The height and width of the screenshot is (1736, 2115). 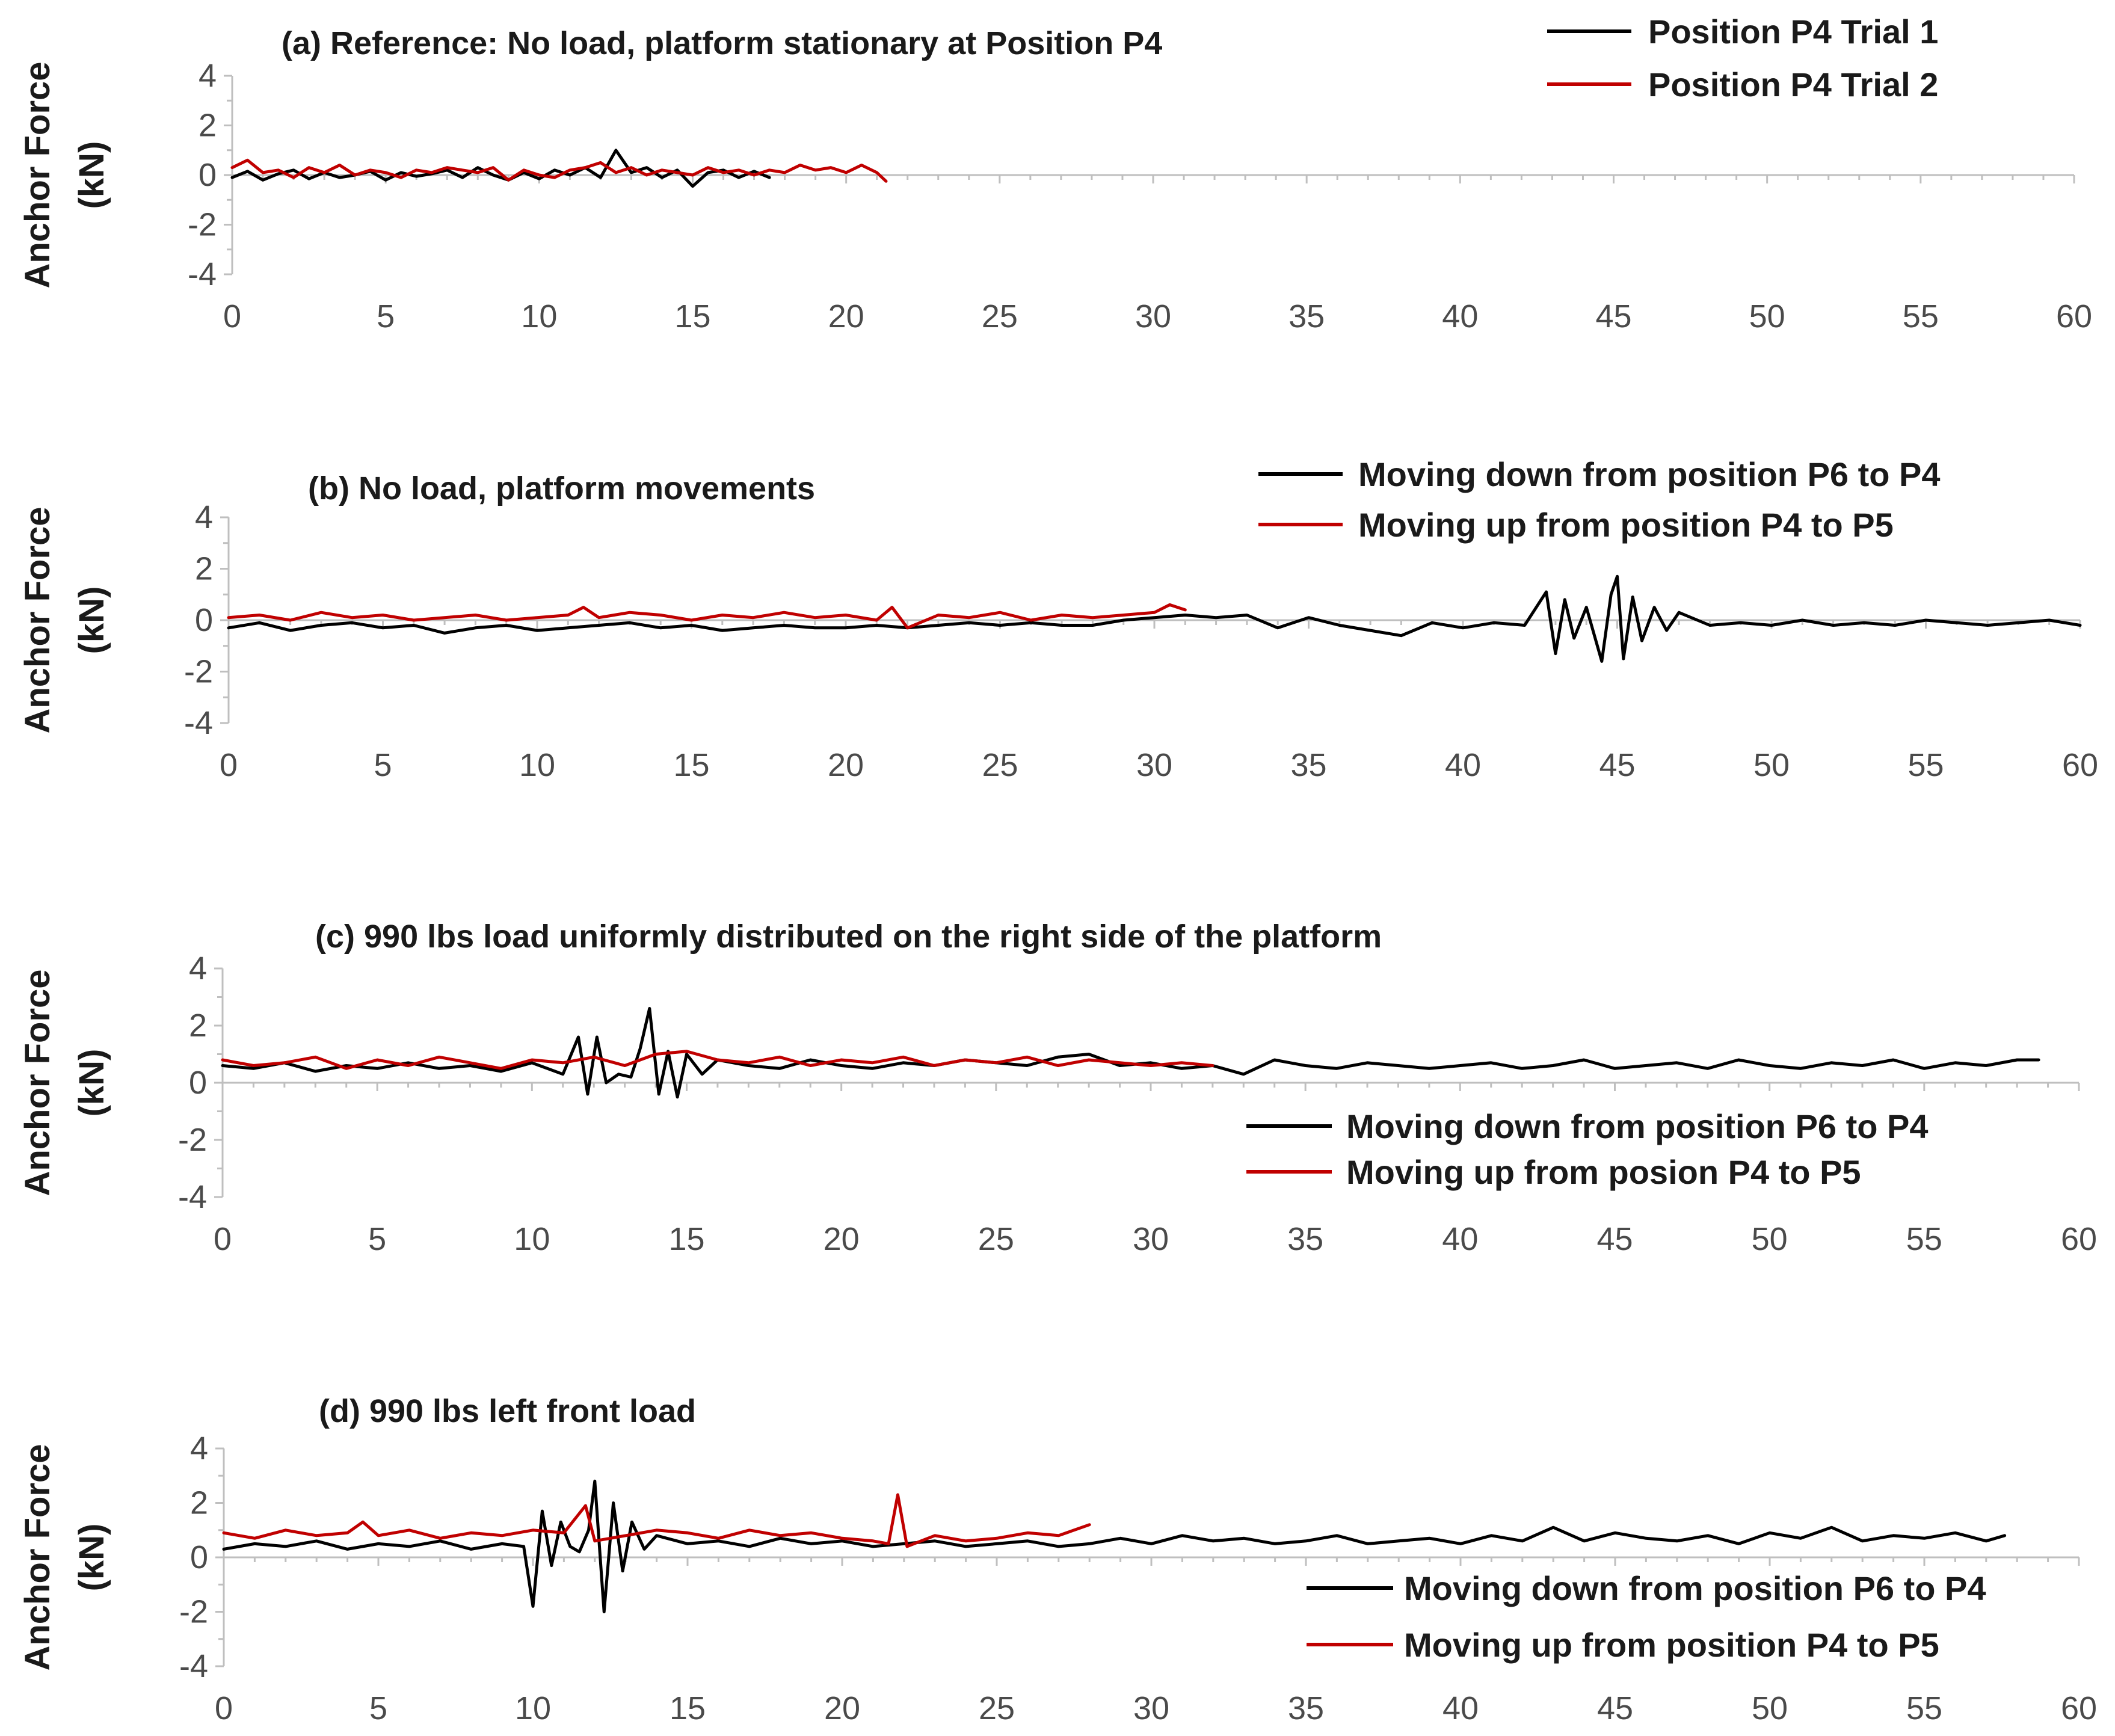 What do you see at coordinates (1793, 32) in the screenshot?
I see `legend-entry: Position P4 Trial 1` at bounding box center [1793, 32].